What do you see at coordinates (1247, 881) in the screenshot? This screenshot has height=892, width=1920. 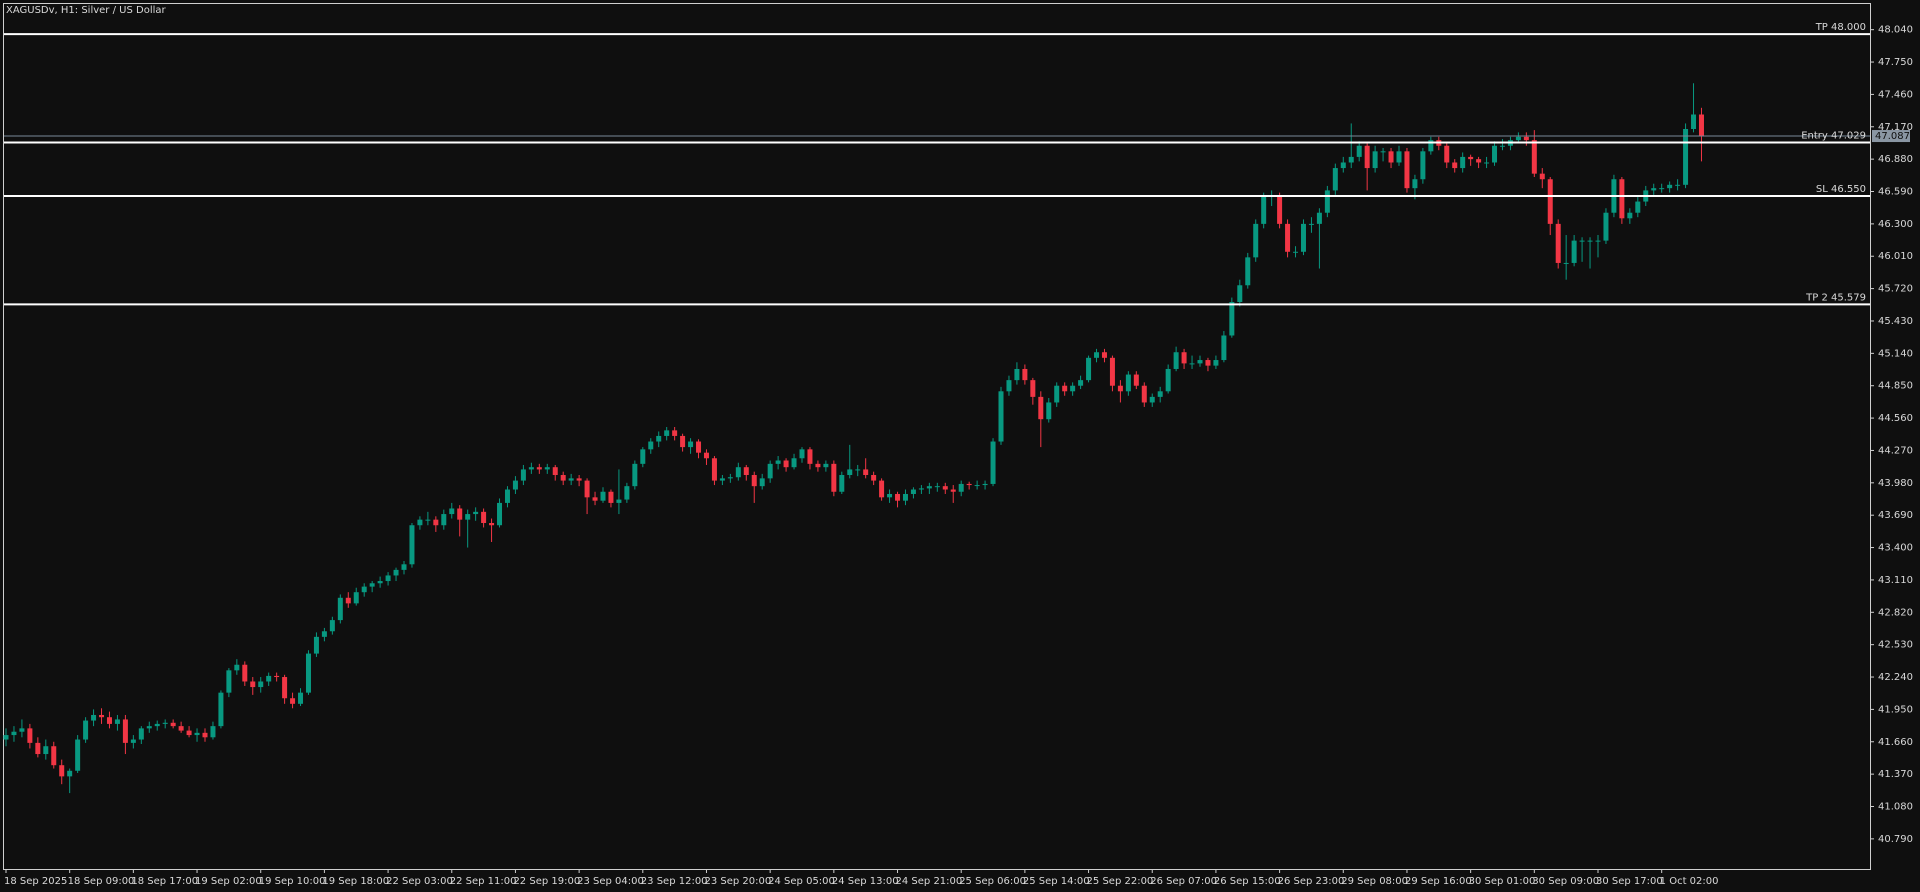 I see `x-tick-label: 26 Sep 15:00` at bounding box center [1247, 881].